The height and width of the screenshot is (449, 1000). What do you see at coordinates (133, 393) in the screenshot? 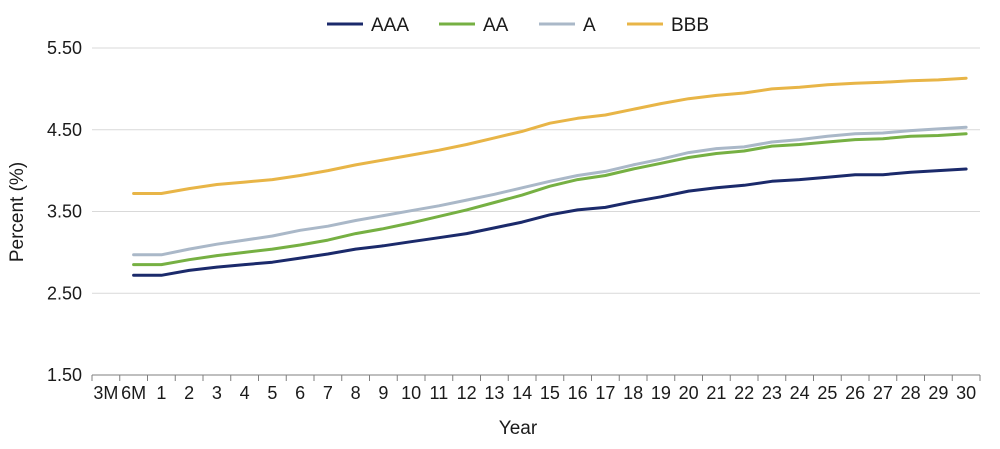
I see `x-tick-label: 6M` at bounding box center [133, 393].